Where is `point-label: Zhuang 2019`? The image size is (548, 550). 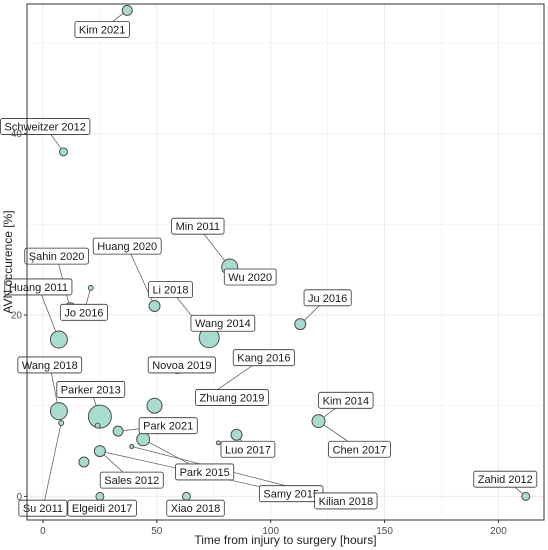
point-label: Zhuang 2019 is located at coordinates (232, 399).